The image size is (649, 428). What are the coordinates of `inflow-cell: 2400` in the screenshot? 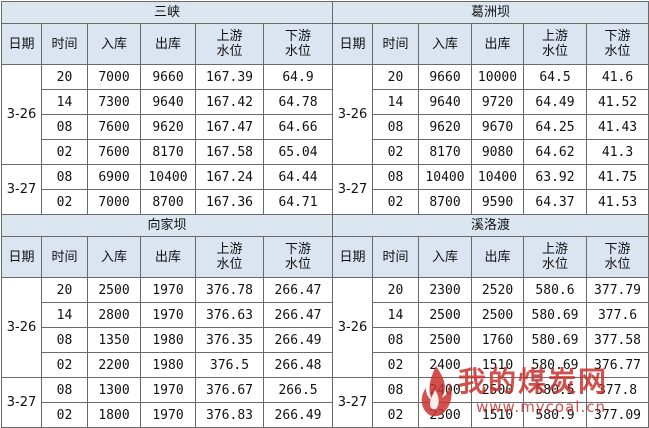 It's located at (445, 365).